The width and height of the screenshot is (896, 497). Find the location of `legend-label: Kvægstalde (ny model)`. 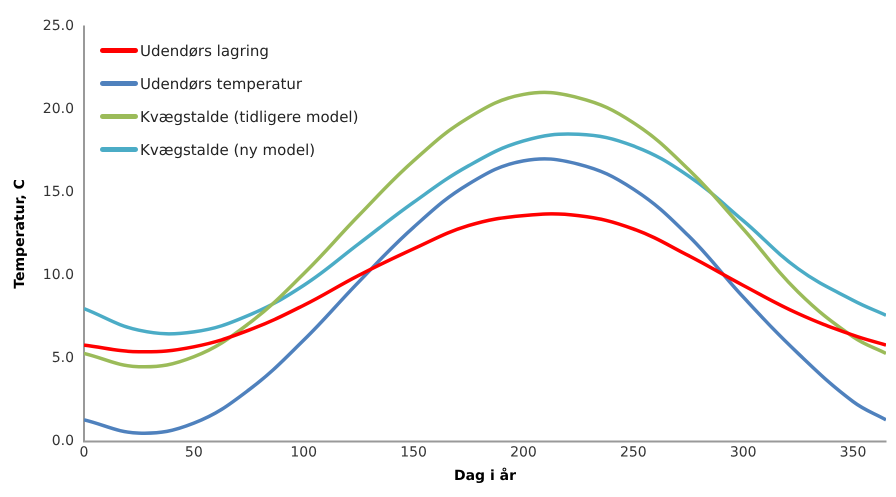

legend-label: Kvægstalde (ny model) is located at coordinates (228, 149).